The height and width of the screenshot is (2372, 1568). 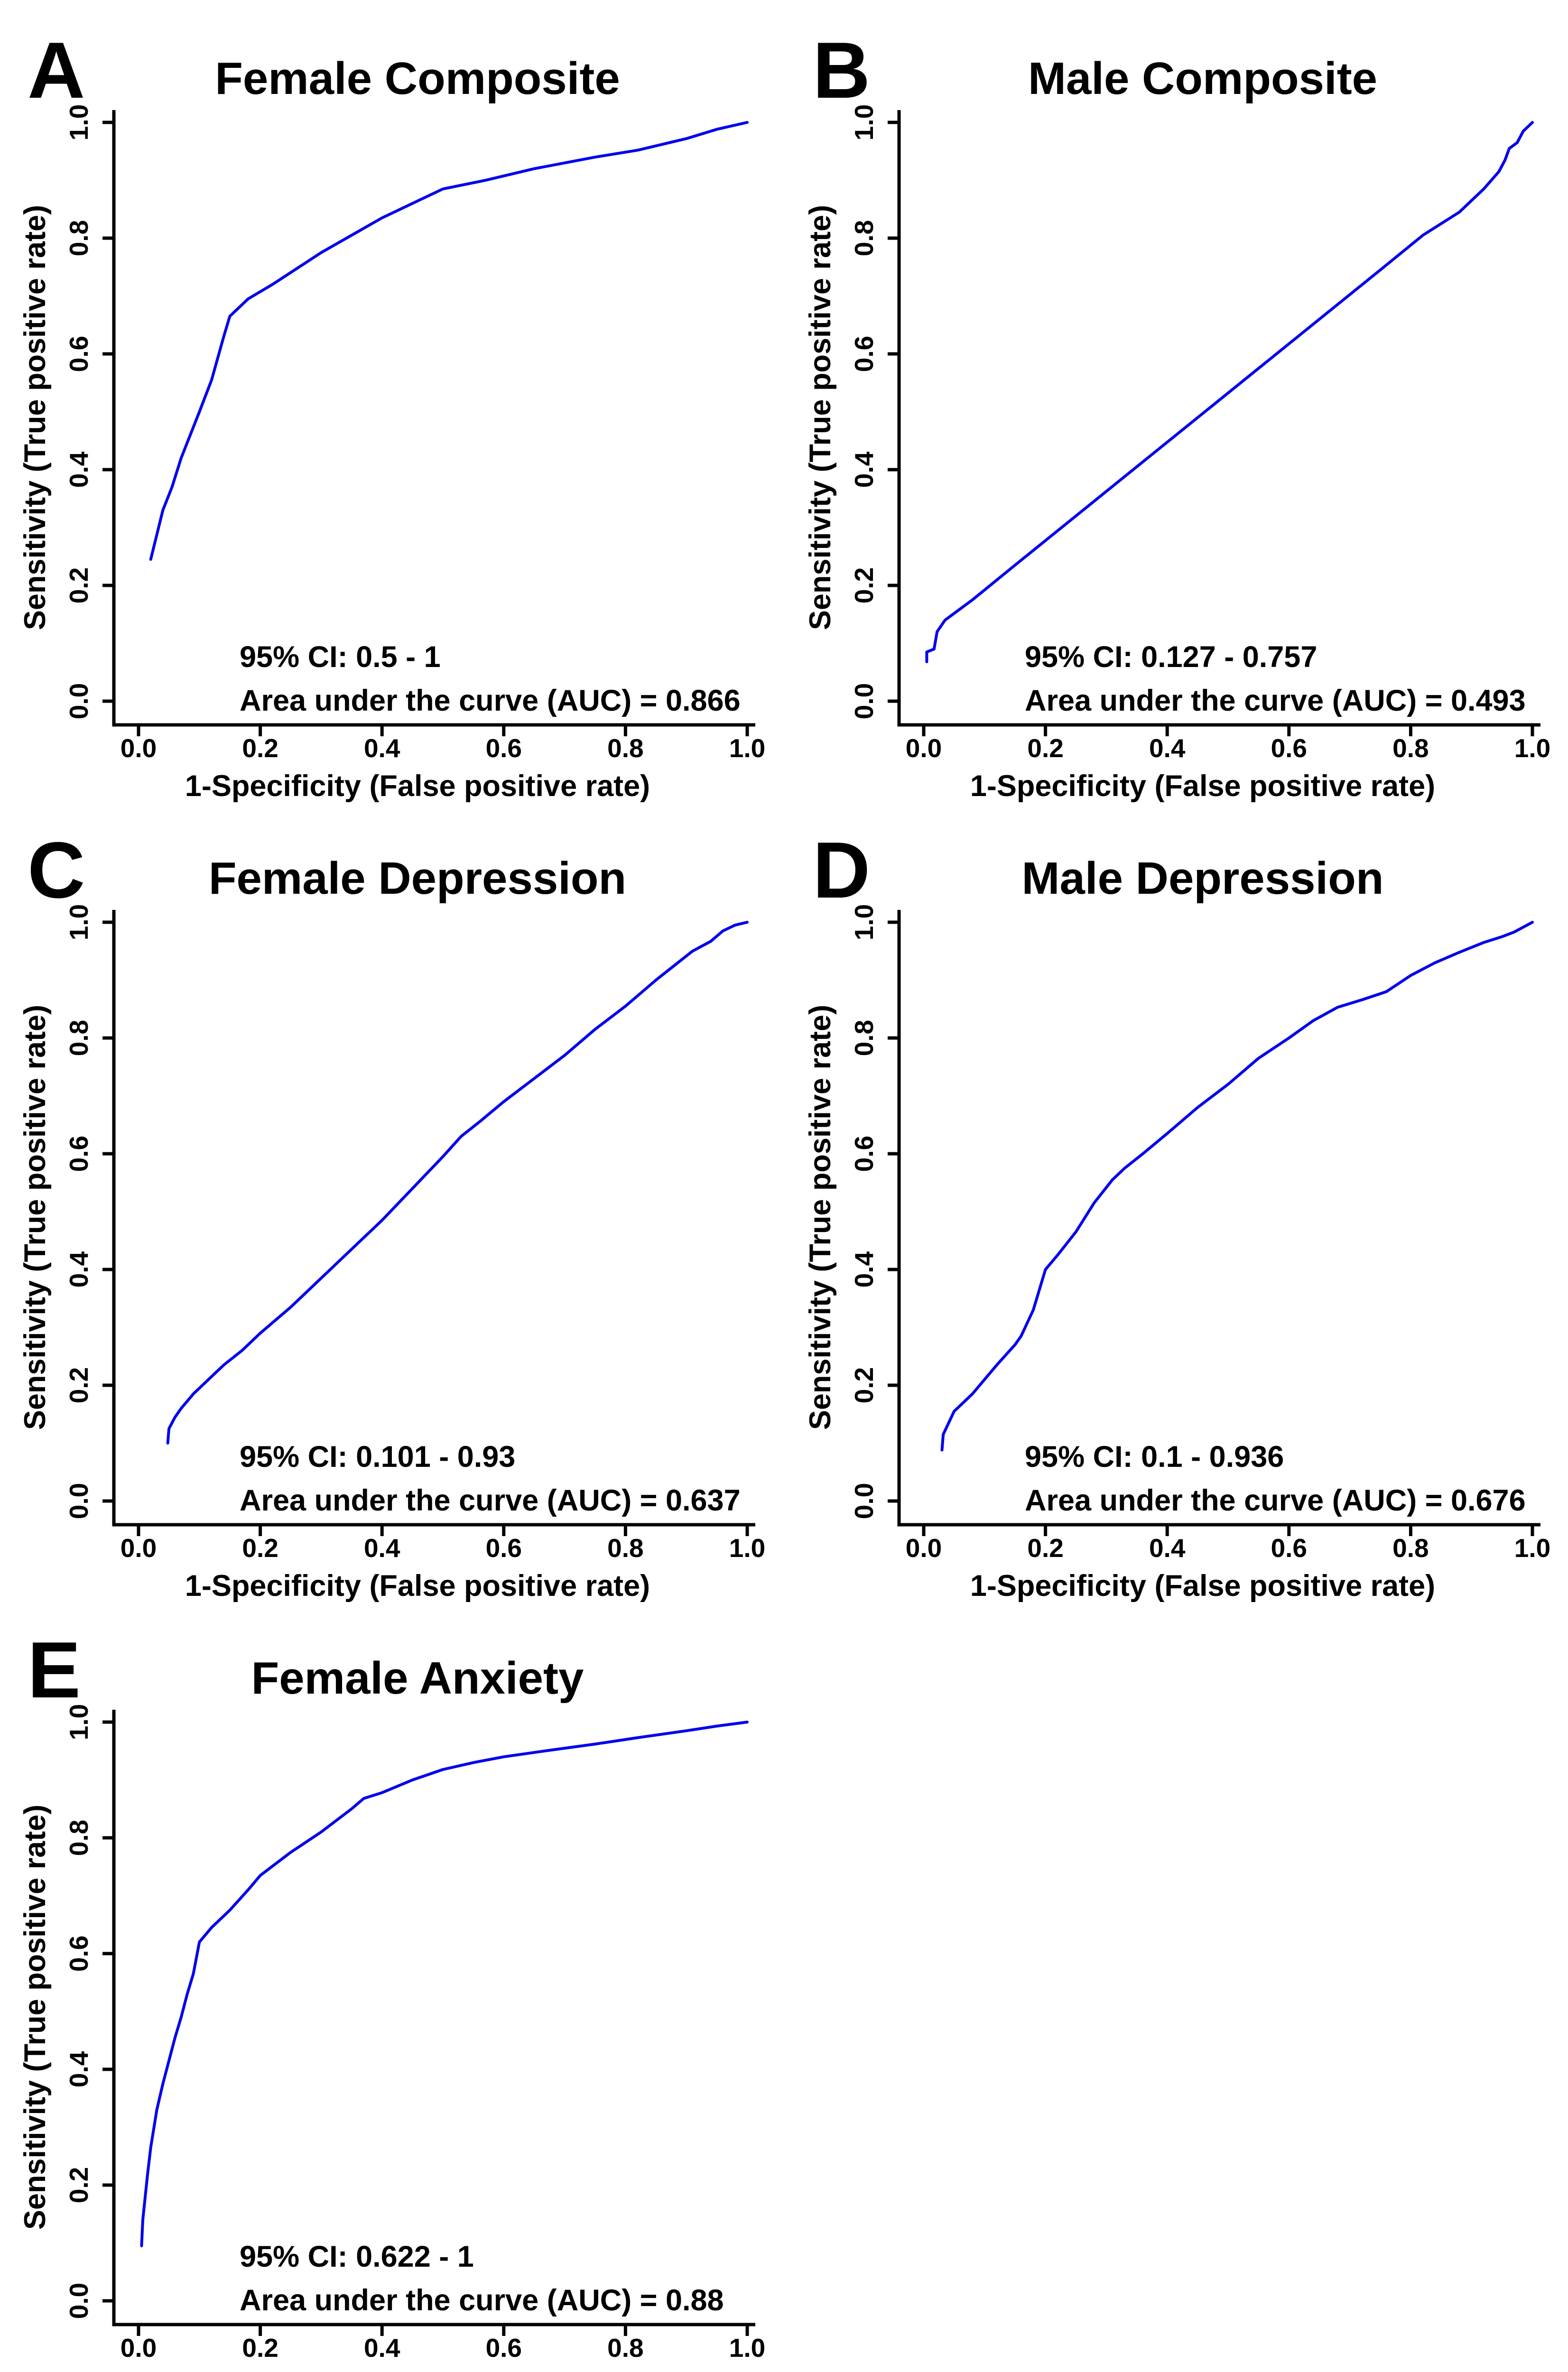 I want to click on auc-annotation: Area under the curve (AUC) = 0.676, so click(x=1275, y=1500).